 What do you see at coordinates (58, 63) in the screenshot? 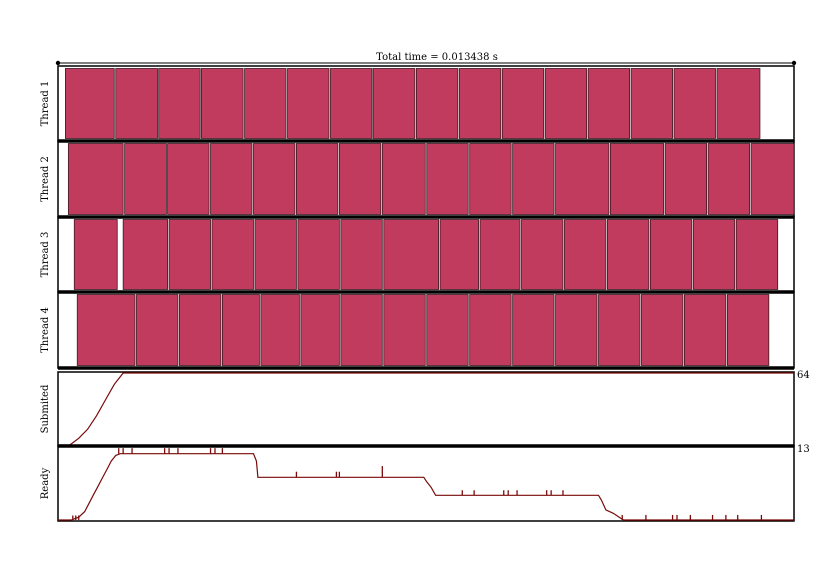
I see `top-axis-dot-left` at bounding box center [58, 63].